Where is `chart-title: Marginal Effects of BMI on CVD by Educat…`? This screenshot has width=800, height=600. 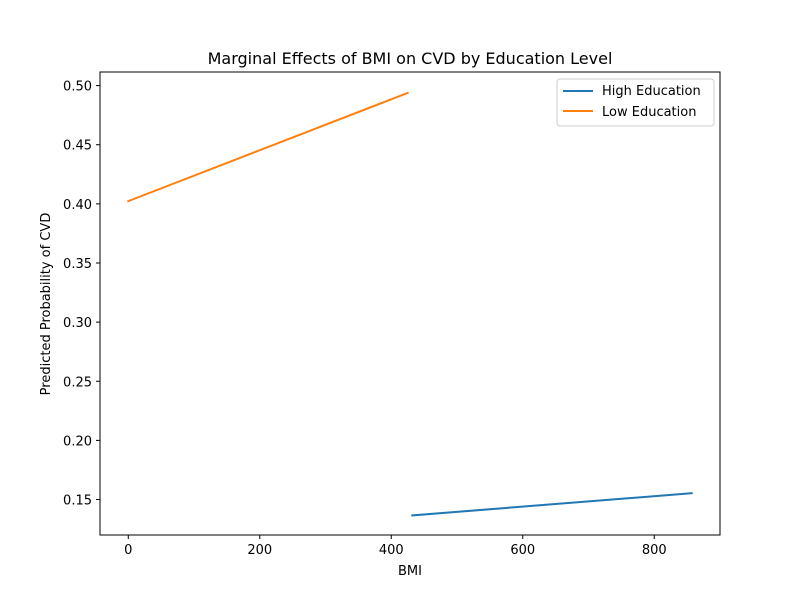
chart-title: Marginal Effects of BMI on CVD by Educat… is located at coordinates (410, 58).